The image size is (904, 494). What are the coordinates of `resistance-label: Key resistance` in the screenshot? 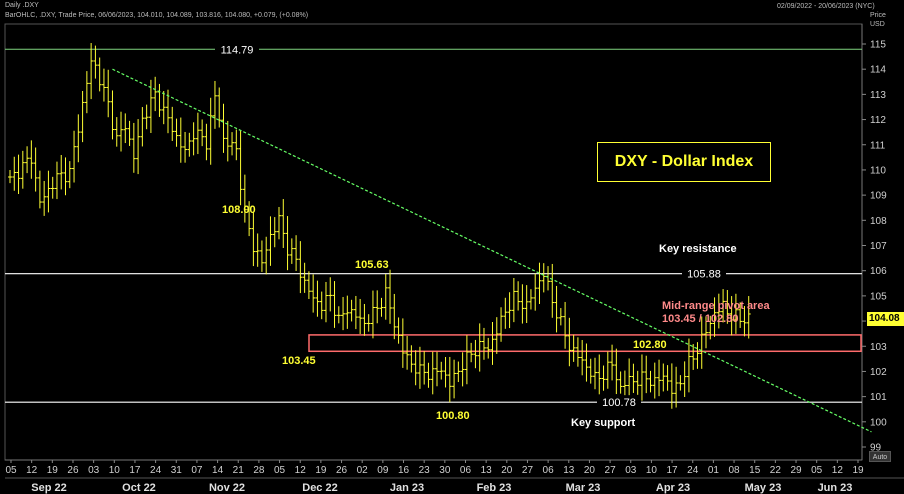 It's located at (698, 249).